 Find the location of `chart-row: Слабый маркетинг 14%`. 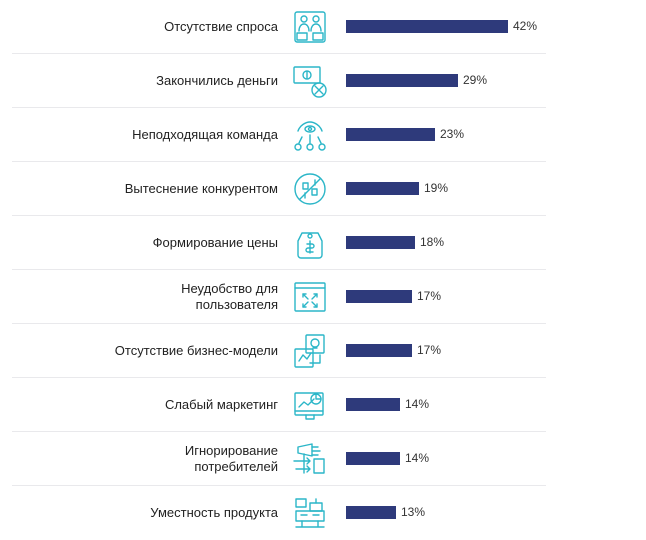

chart-row: Слабый маркетинг 14% is located at coordinates (323, 405).